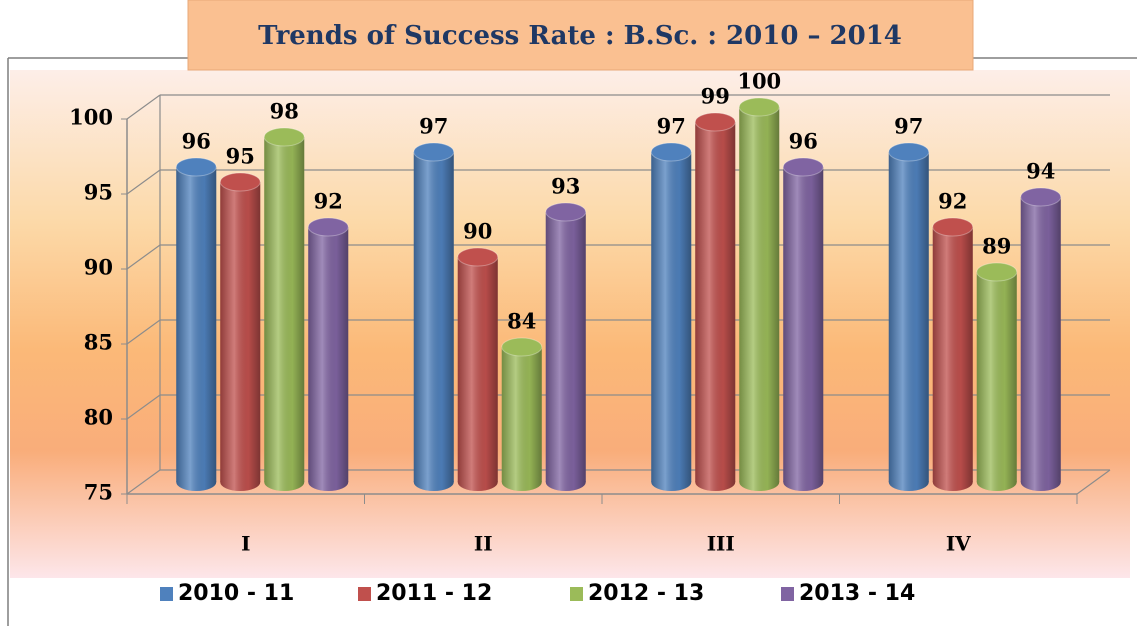 This screenshot has height=626, width=1137. What do you see at coordinates (434, 593) in the screenshot?
I see `legend-label: 2011 - 12` at bounding box center [434, 593].